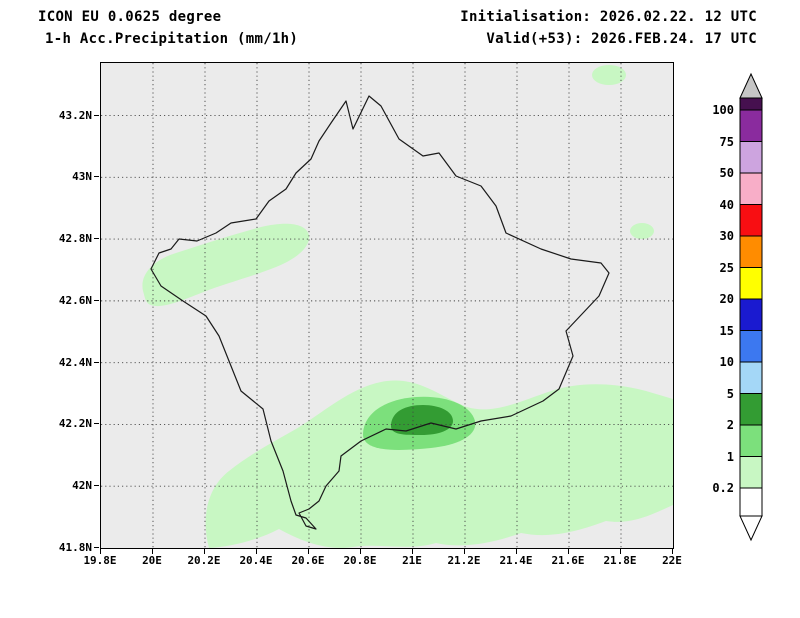  What do you see at coordinates (75, 115) in the screenshot?
I see `y-tick-label: 43.2N` at bounding box center [75, 115].